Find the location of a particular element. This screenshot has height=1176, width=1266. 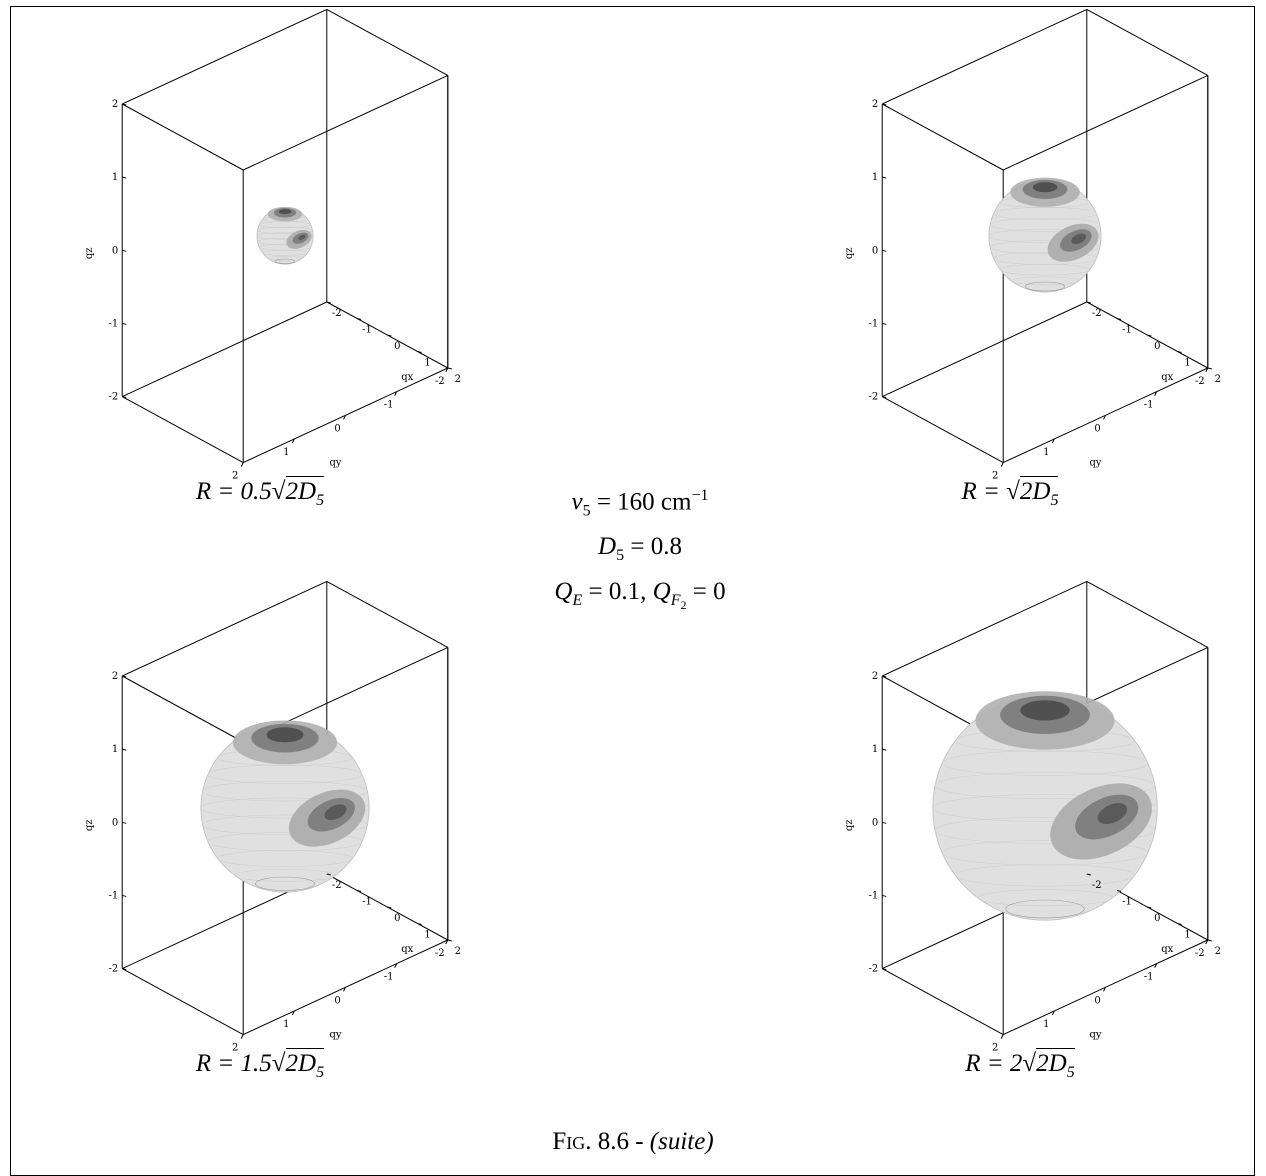

qx-tick-label: 0 is located at coordinates (1157, 918).